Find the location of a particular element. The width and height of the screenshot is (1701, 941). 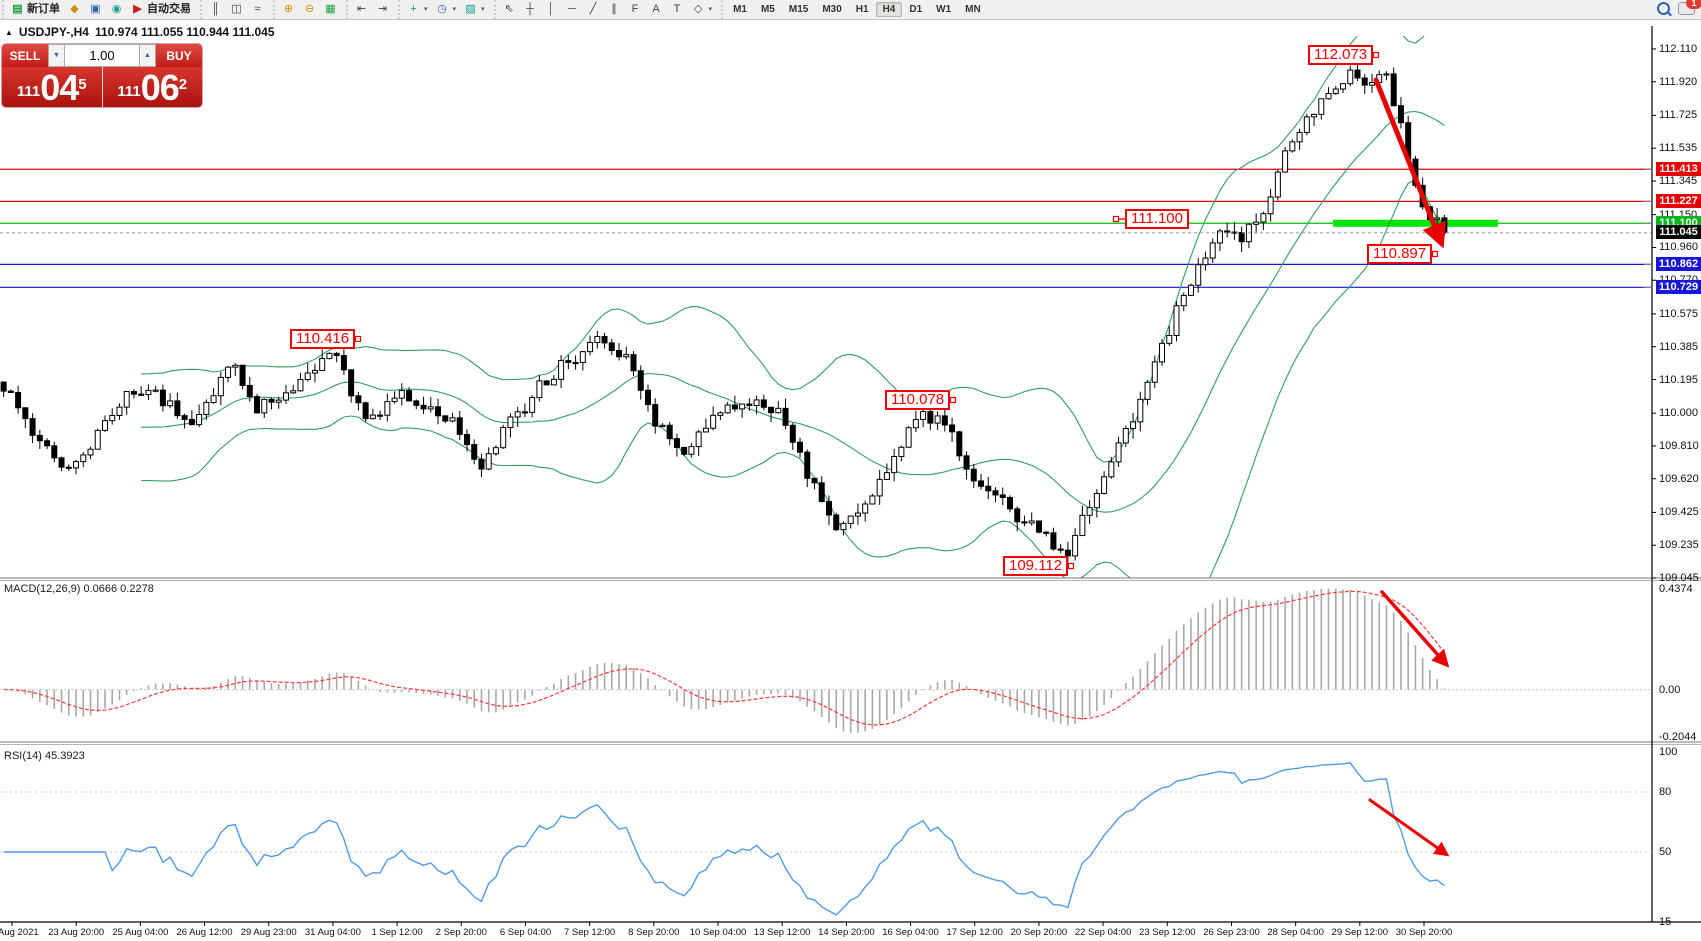

bar-chart-icon: ║ is located at coordinates (215, 9).